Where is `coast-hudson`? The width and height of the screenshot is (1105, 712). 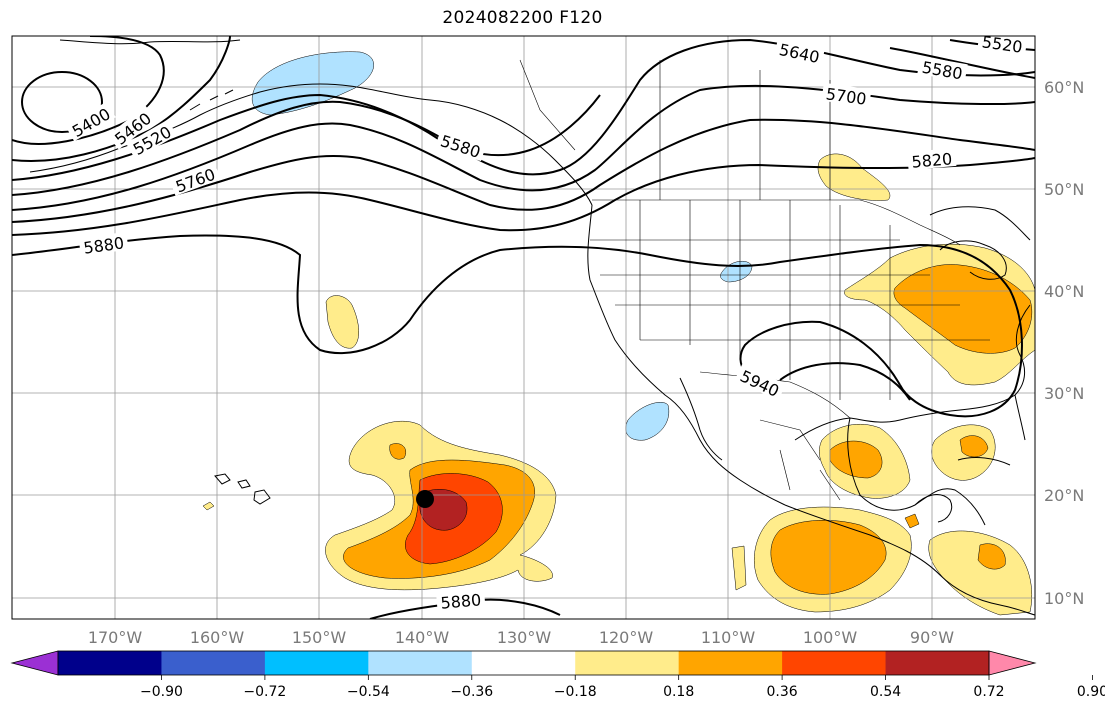 coast-hudson is located at coordinates (980, 223).